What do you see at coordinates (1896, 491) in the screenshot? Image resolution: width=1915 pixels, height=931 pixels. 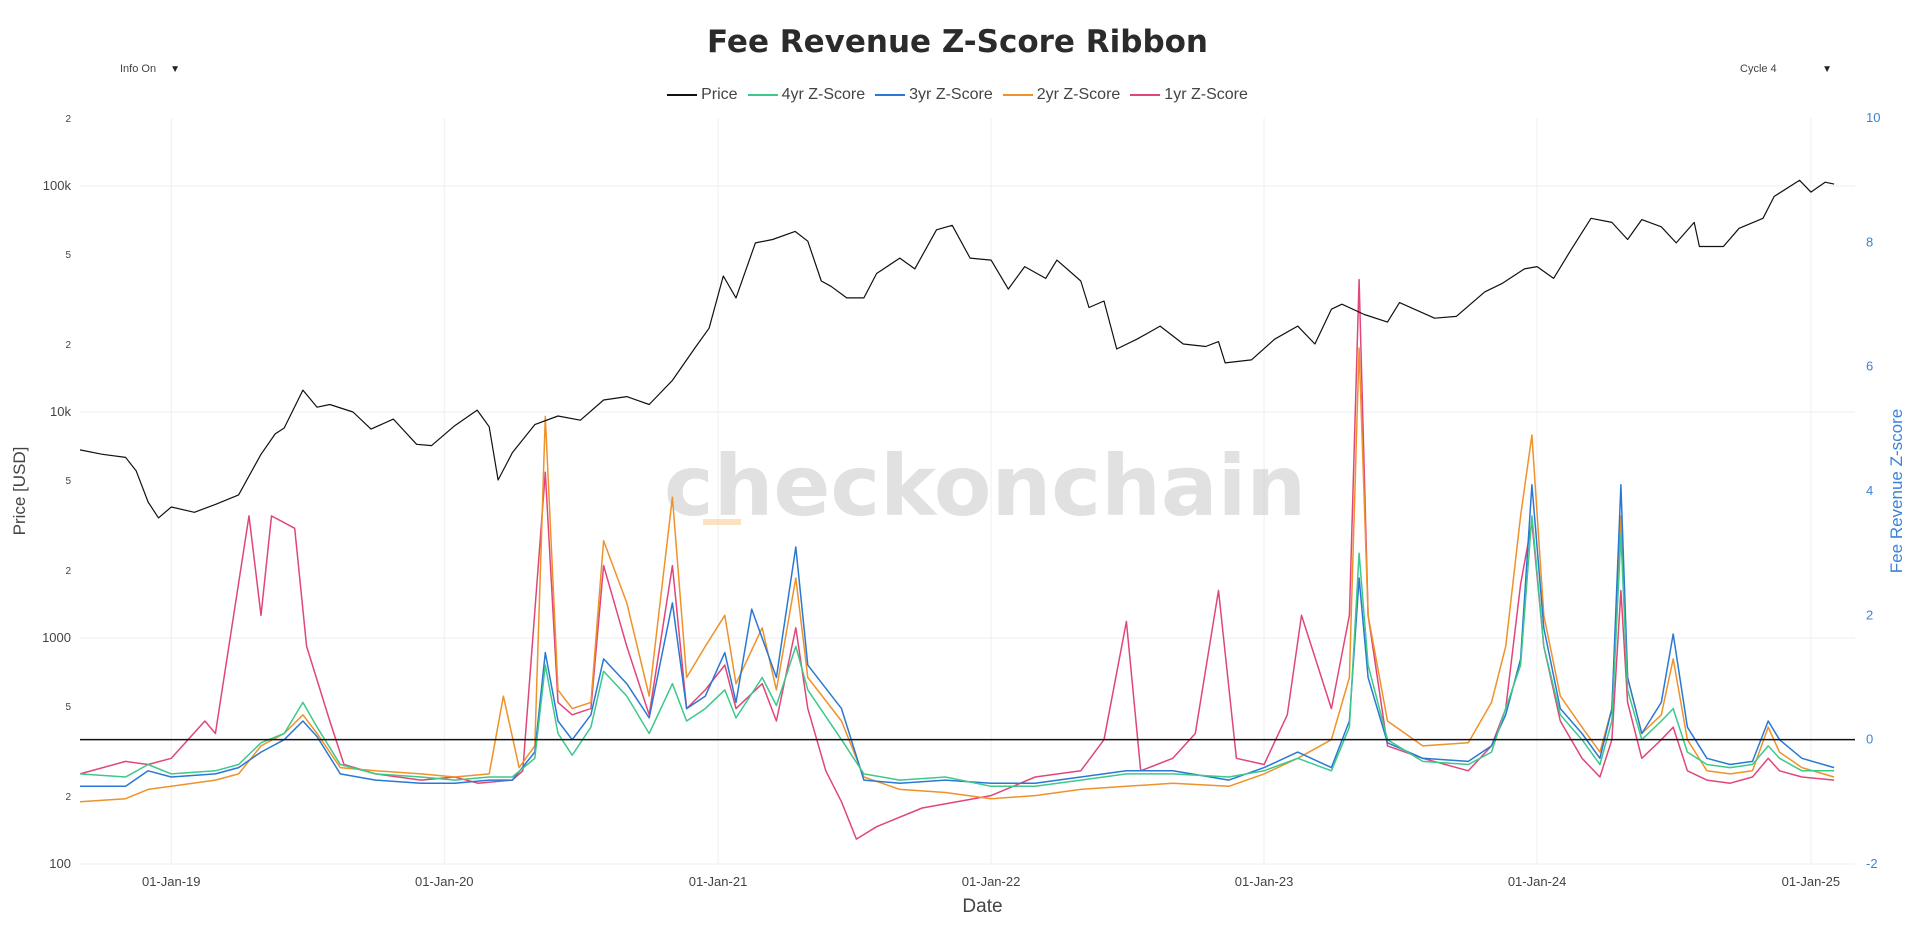 I see `y2-axis-title: Fee Revenue Z-score` at bounding box center [1896, 491].